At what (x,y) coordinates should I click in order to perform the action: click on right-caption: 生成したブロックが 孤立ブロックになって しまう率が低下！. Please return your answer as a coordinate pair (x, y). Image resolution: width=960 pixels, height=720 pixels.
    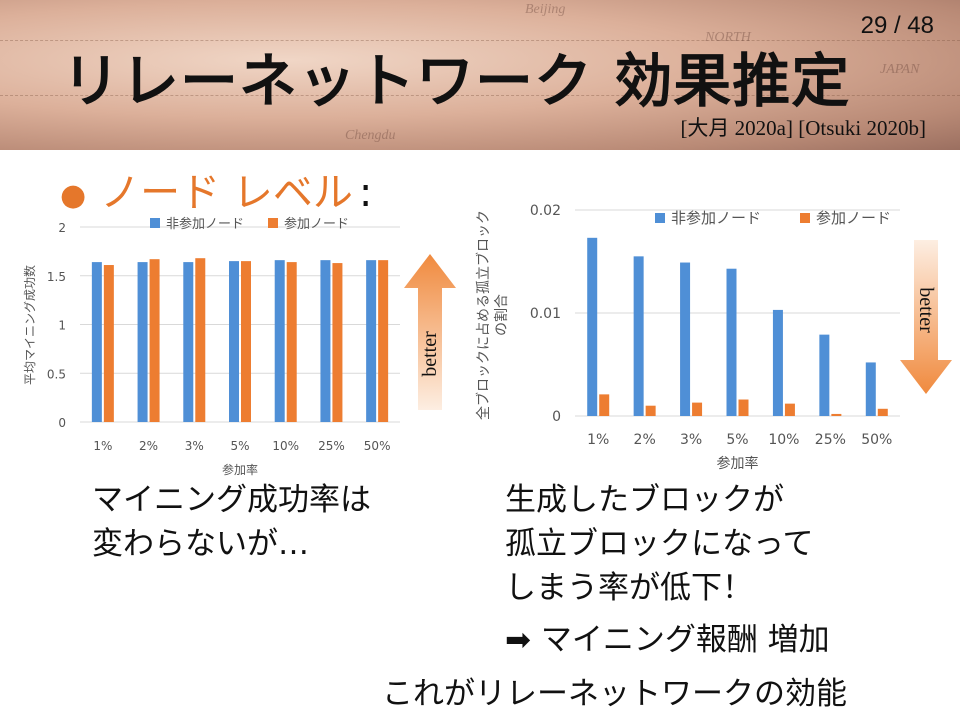
    Looking at the image, I should click on (659, 544).